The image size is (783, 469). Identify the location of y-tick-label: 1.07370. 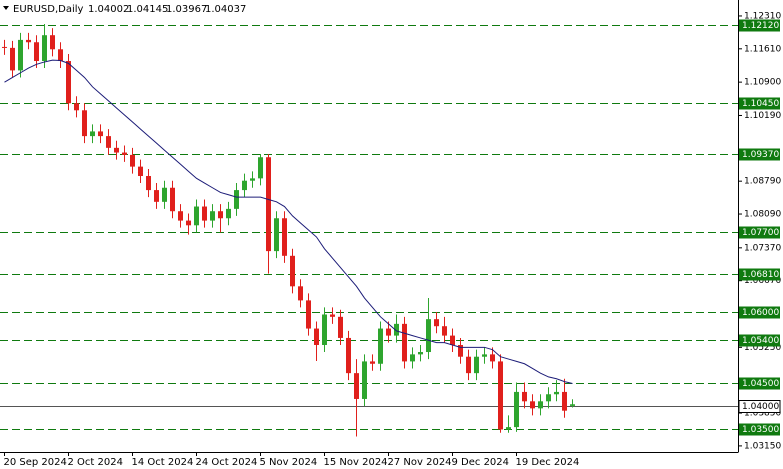
(762, 248).